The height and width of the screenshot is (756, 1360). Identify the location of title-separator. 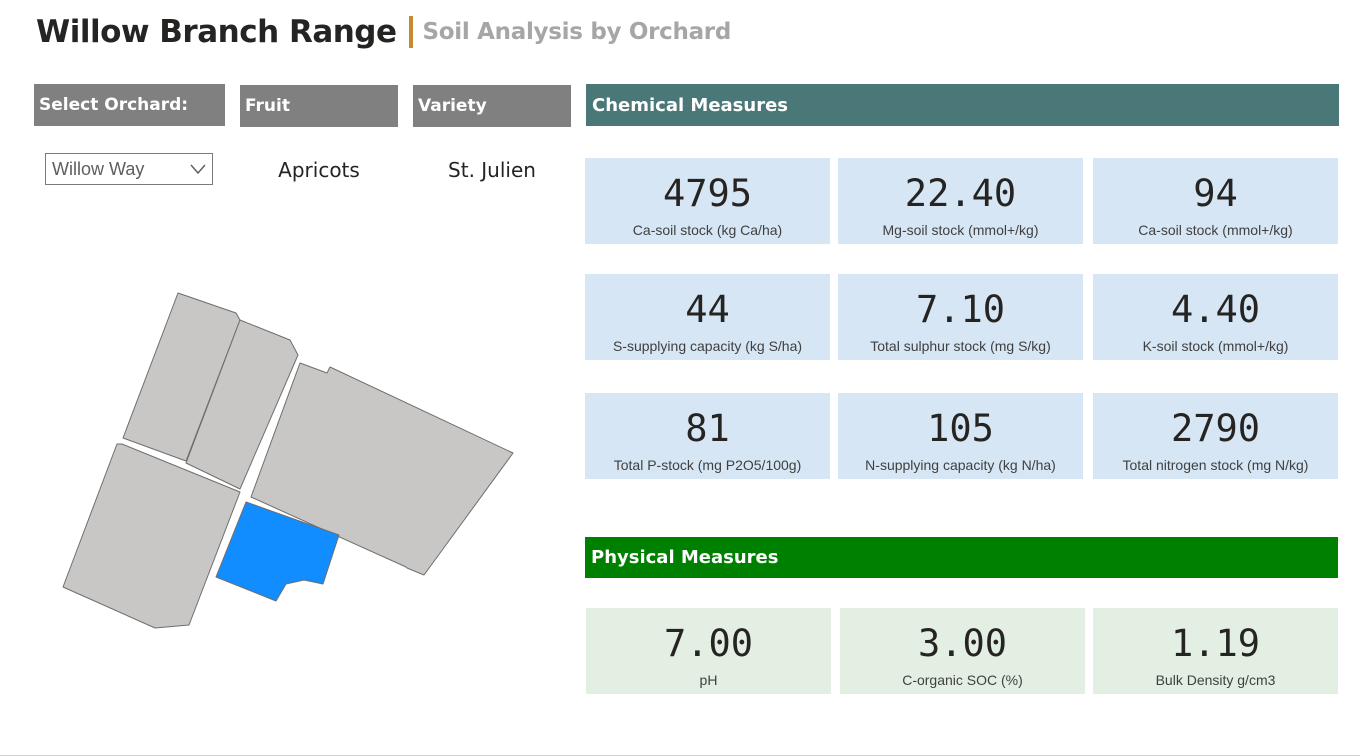
(410, 32).